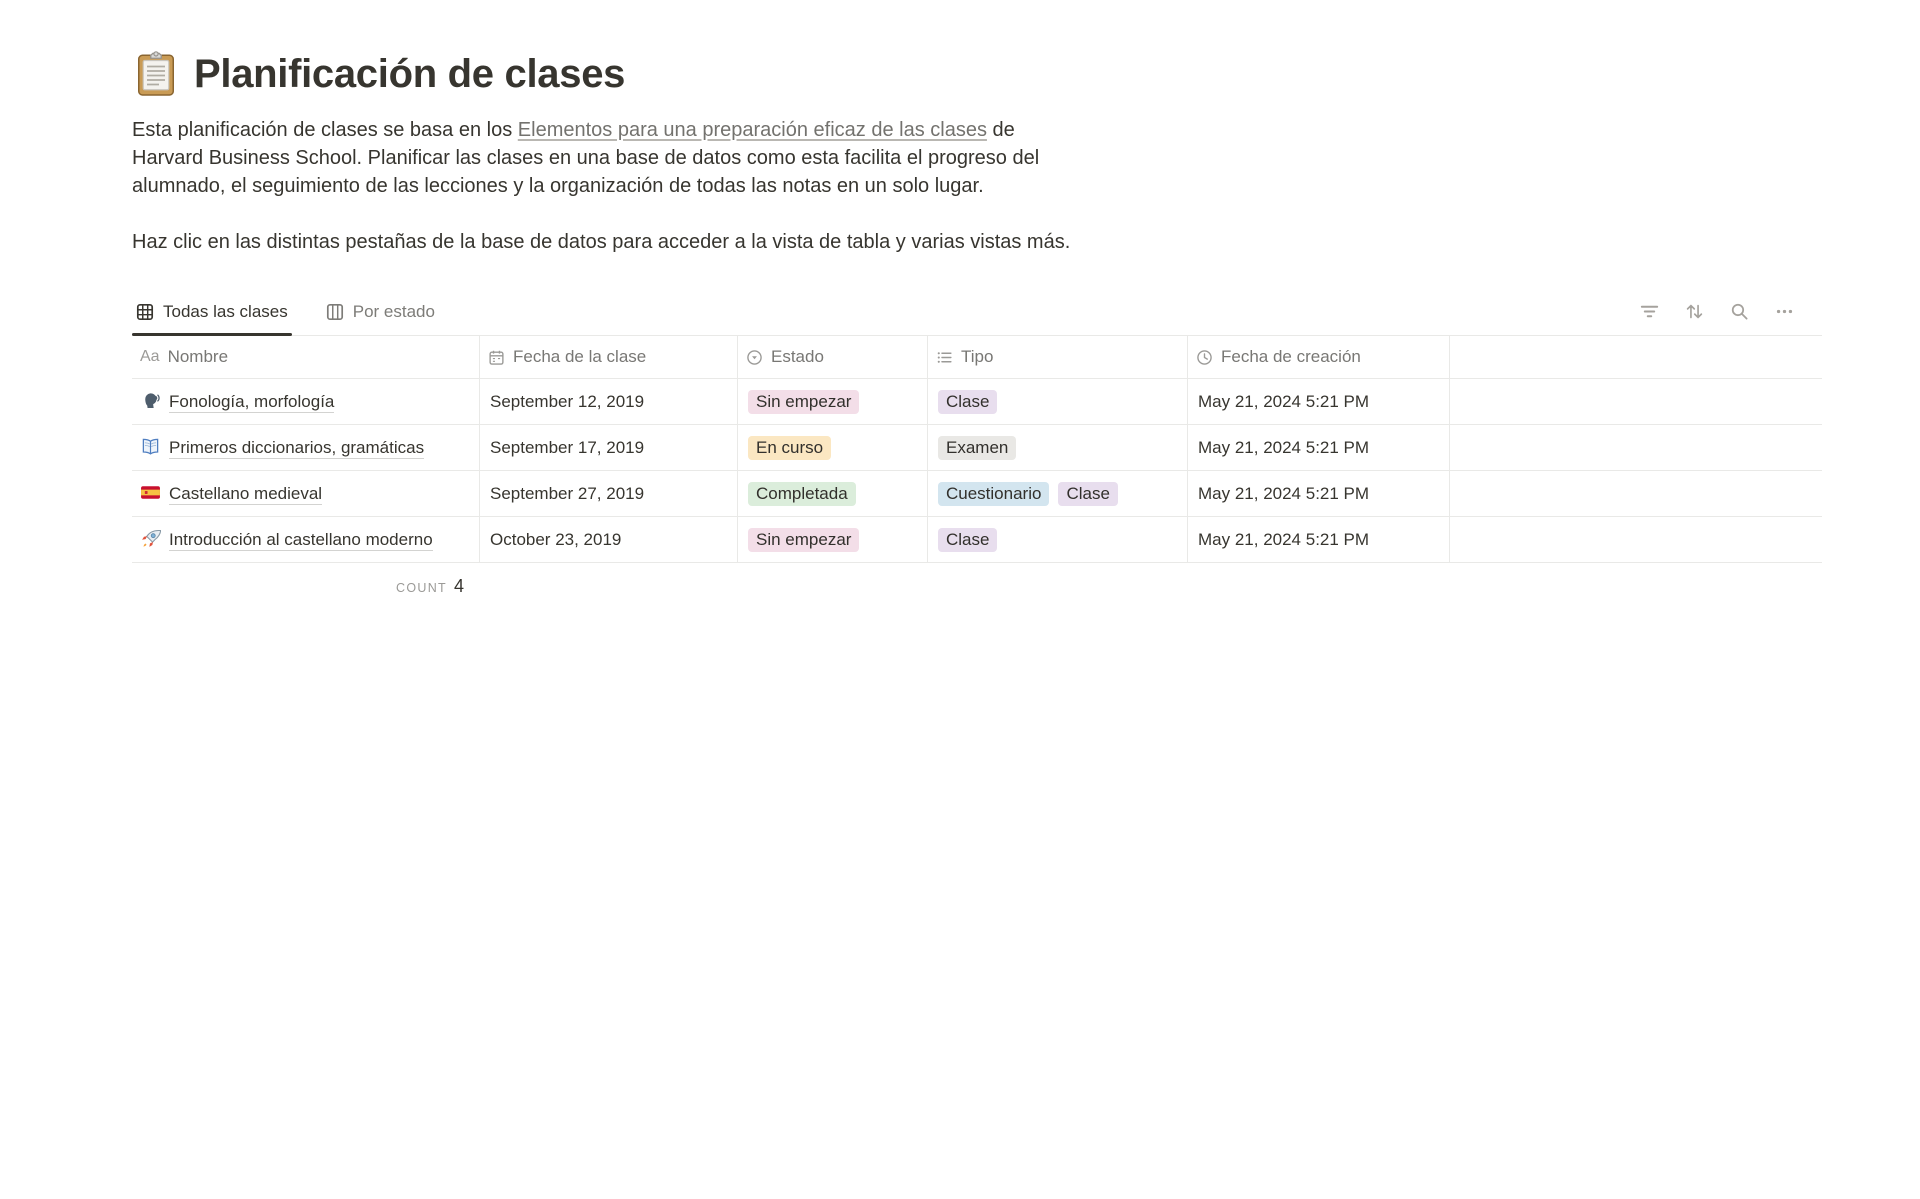 This screenshot has height=1199, width=1920. Describe the element at coordinates (150, 356) in the screenshot. I see `text-property-icon: Aa` at that location.